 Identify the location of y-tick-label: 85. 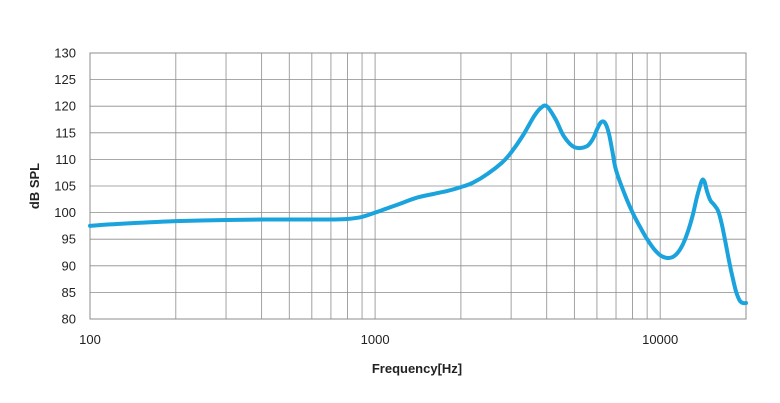
(69, 292).